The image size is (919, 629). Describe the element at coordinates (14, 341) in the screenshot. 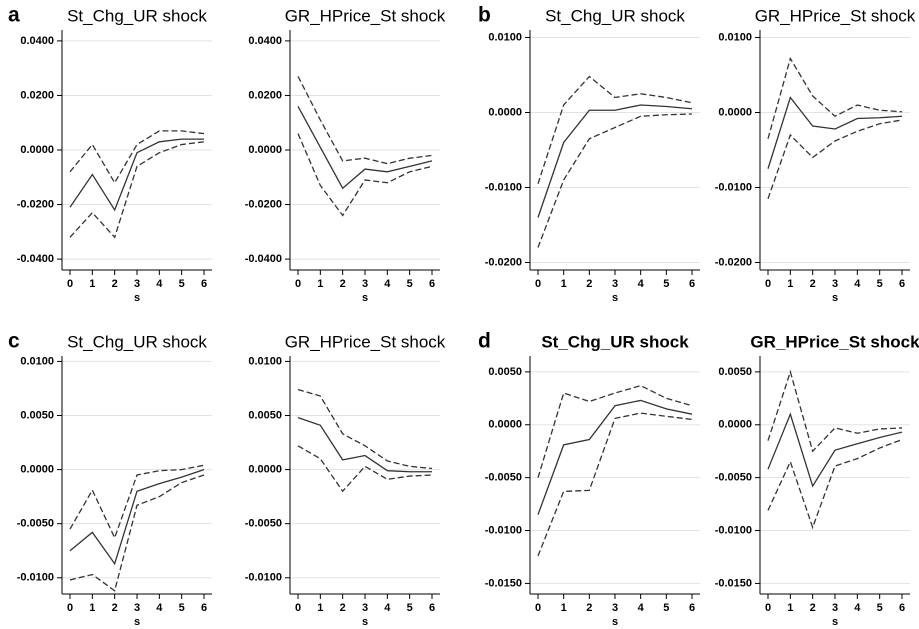

I see `panel-label: c` at that location.